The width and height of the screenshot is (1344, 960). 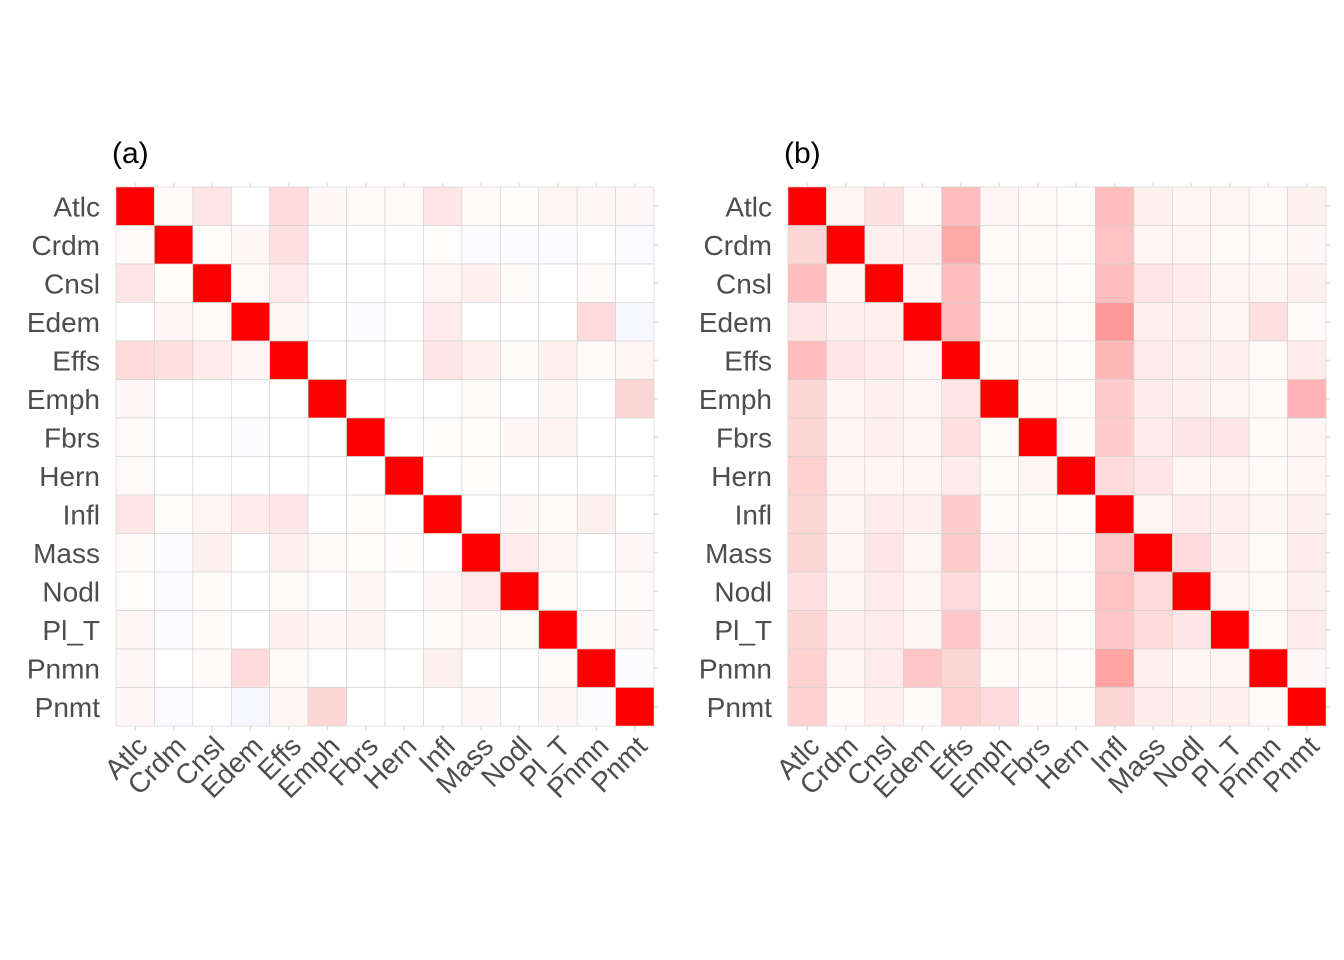 I want to click on panel-title: (b), so click(x=802, y=153).